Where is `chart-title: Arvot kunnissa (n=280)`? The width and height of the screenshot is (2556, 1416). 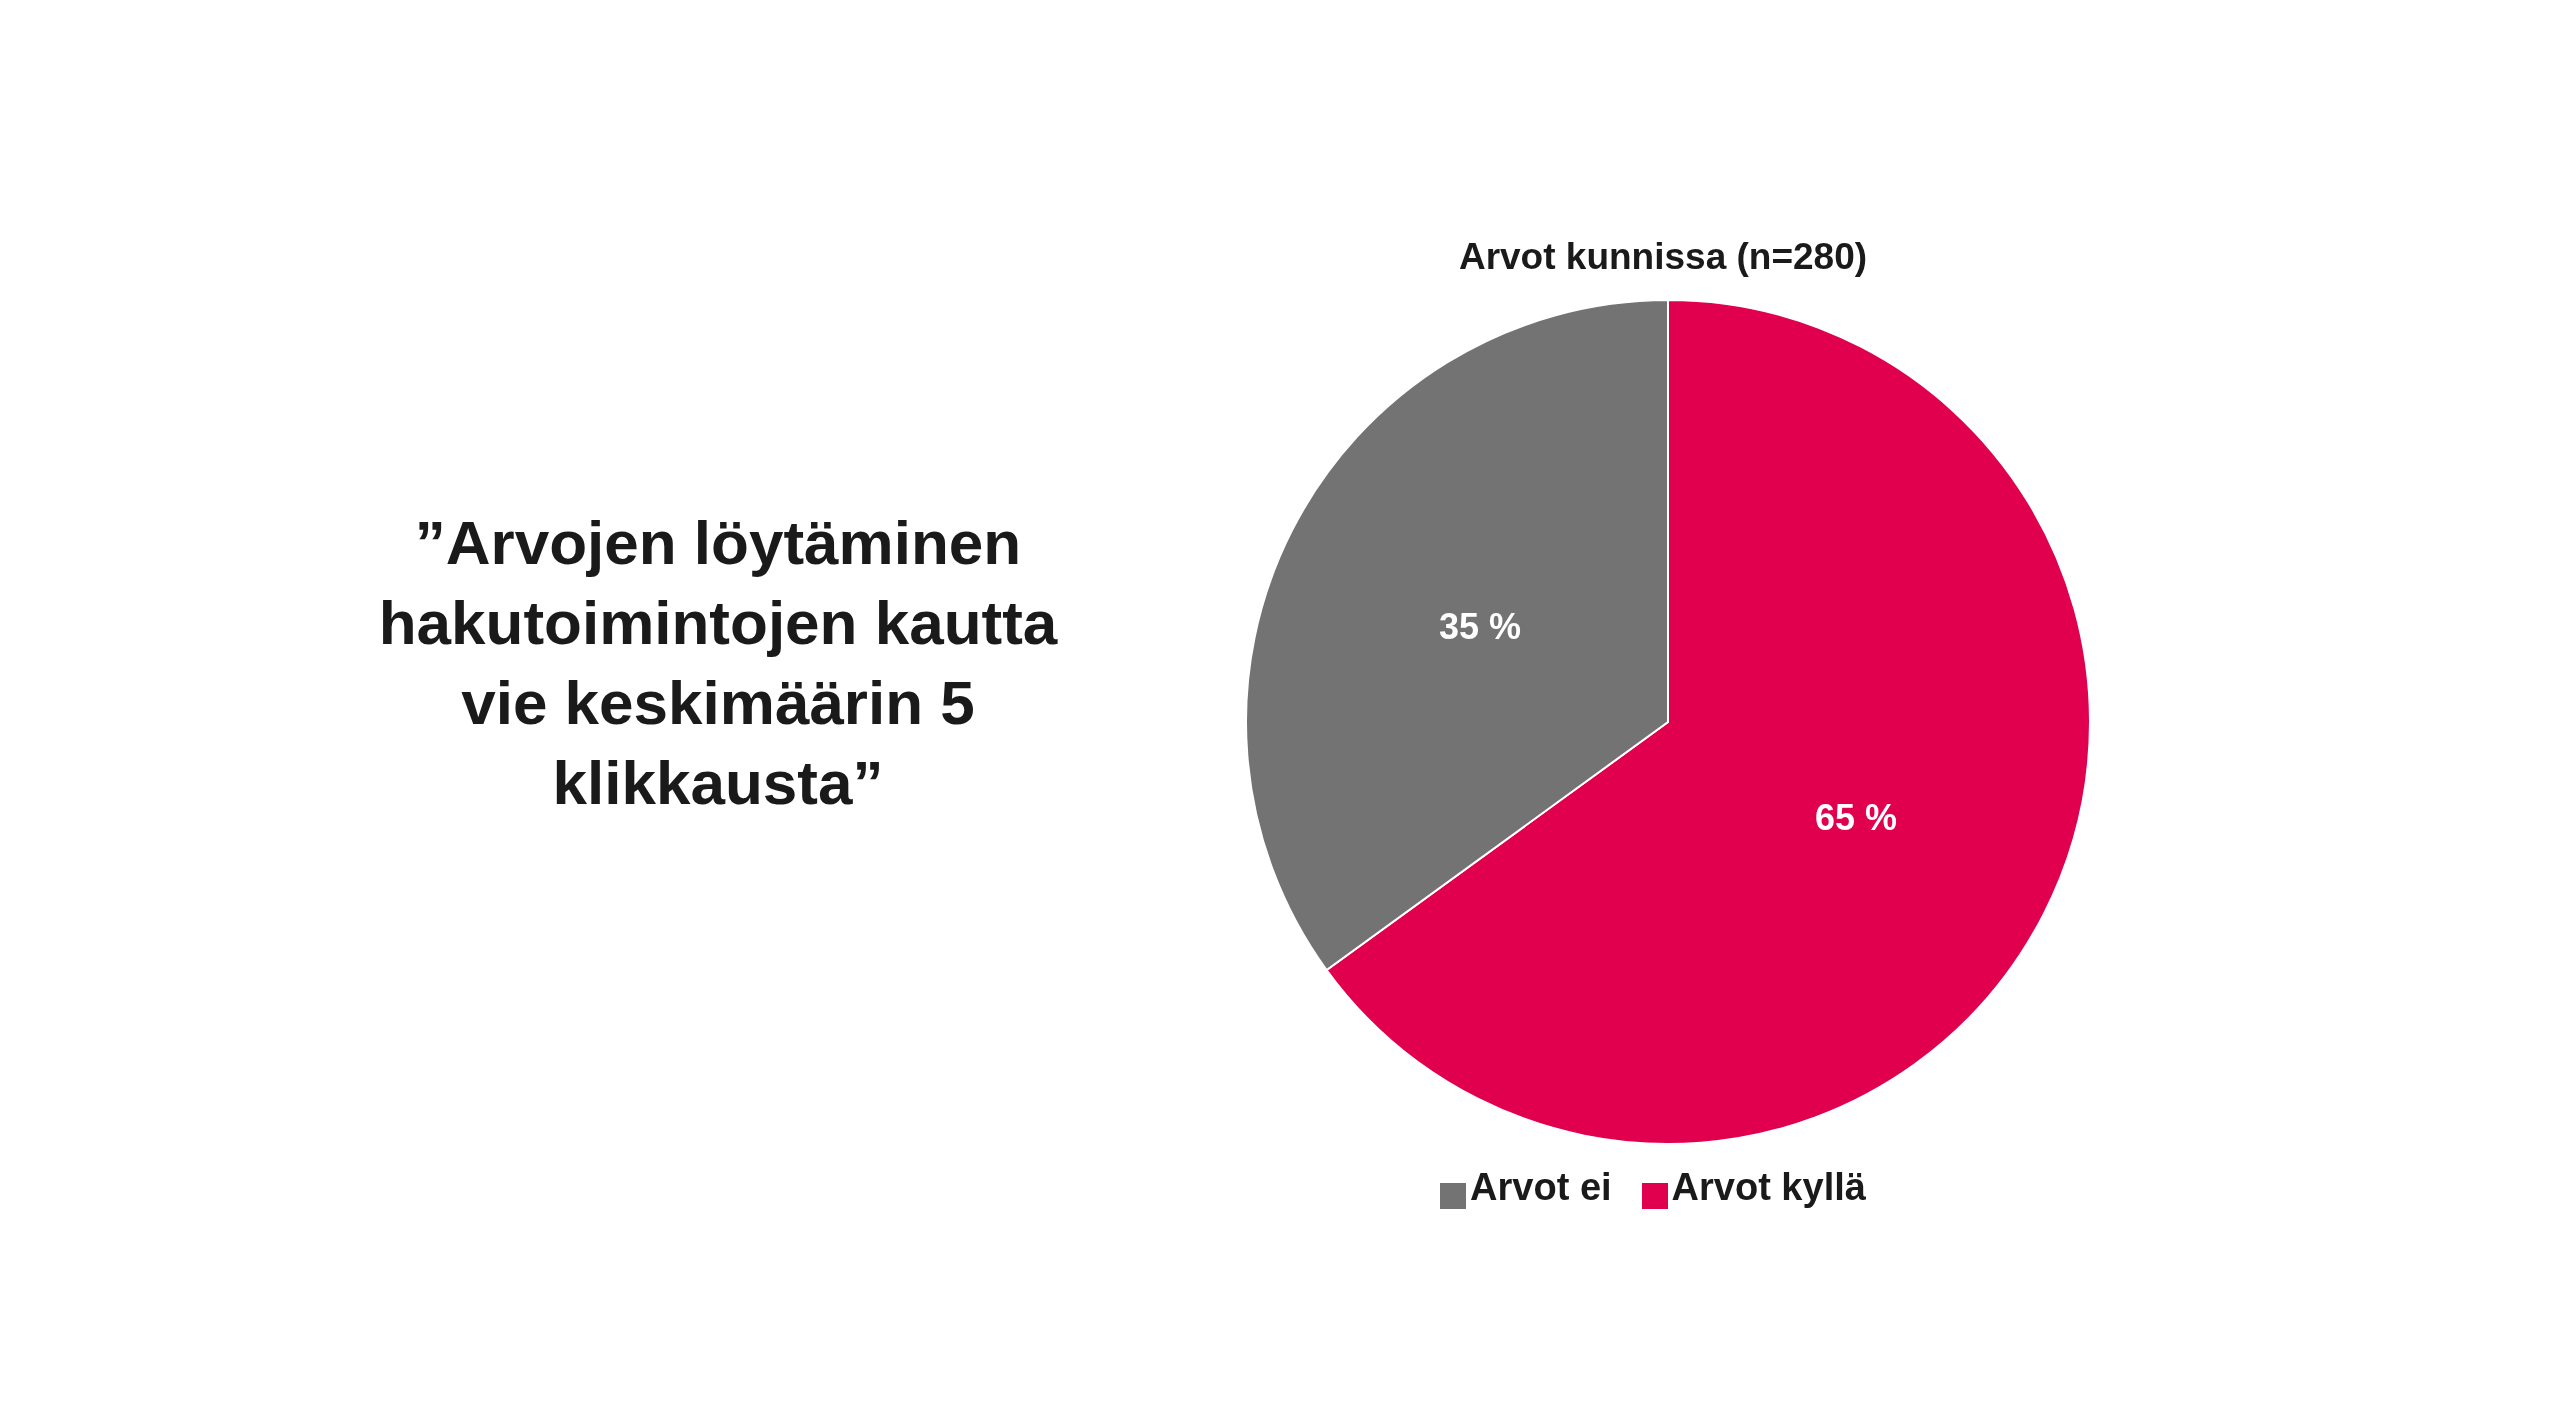 chart-title: Arvot kunnissa (n=280) is located at coordinates (1663, 257).